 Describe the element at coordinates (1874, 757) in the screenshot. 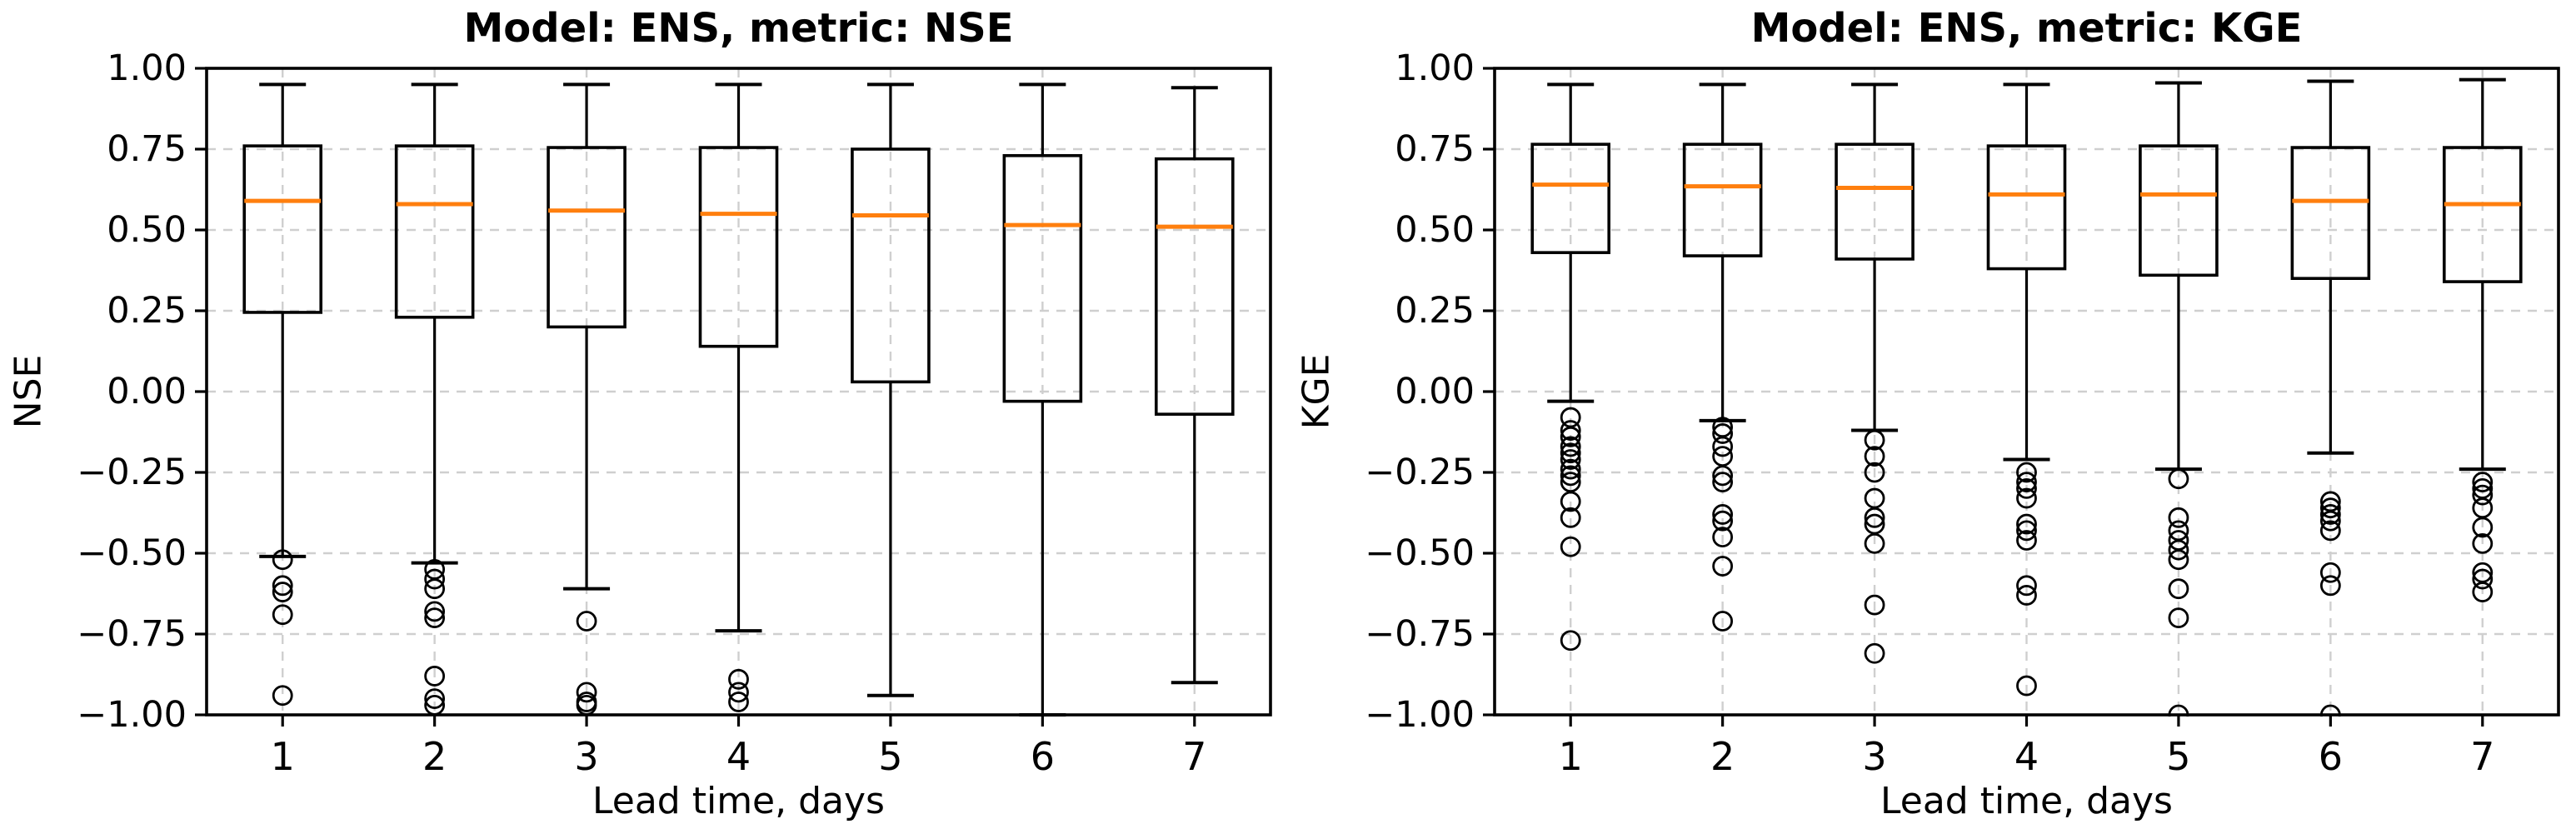

I see `x-tick-label: 3` at that location.